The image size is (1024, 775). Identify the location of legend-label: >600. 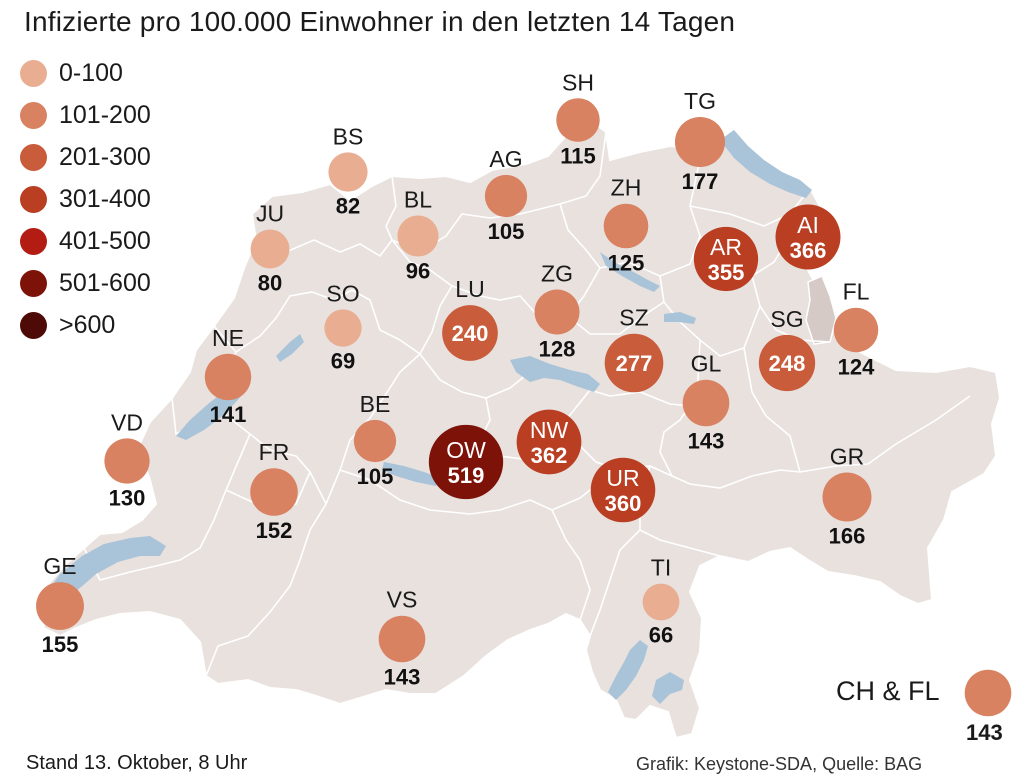
(87, 324).